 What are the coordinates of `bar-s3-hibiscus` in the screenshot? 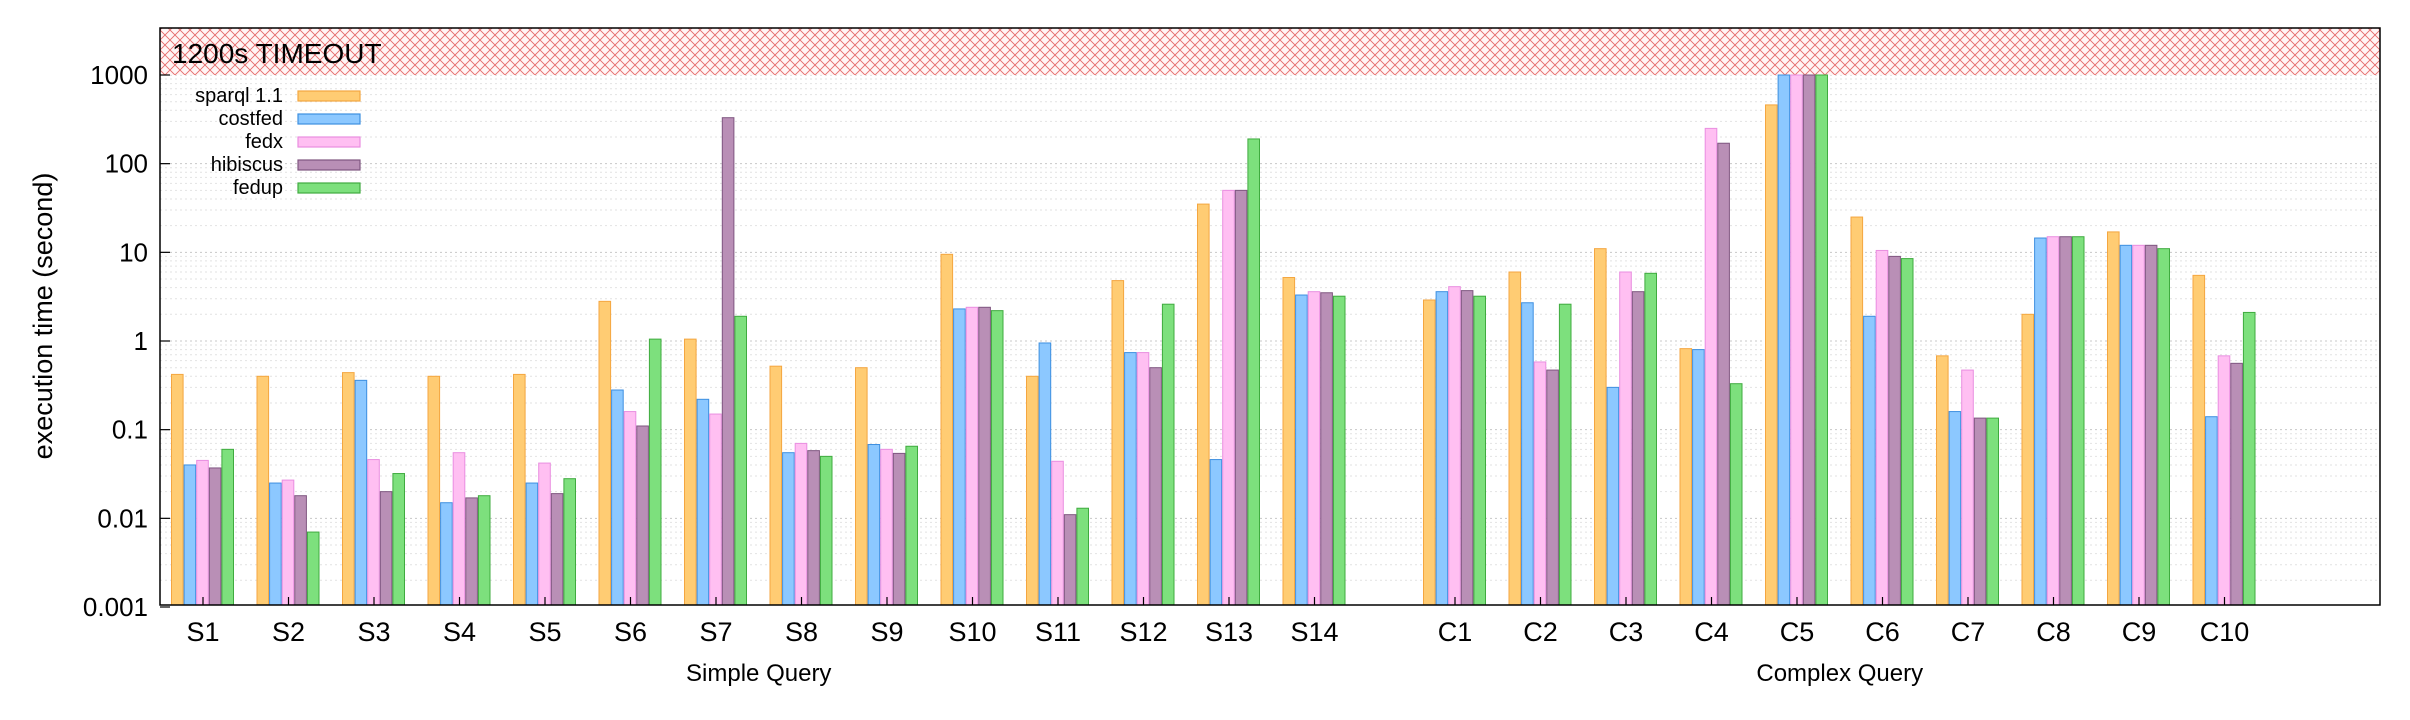 It's located at (386, 548).